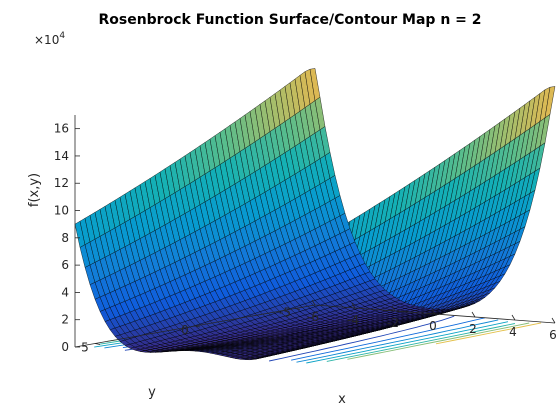 The height and width of the screenshot is (420, 560). Describe the element at coordinates (61, 156) in the screenshot. I see `z-tick-label: 14` at that location.